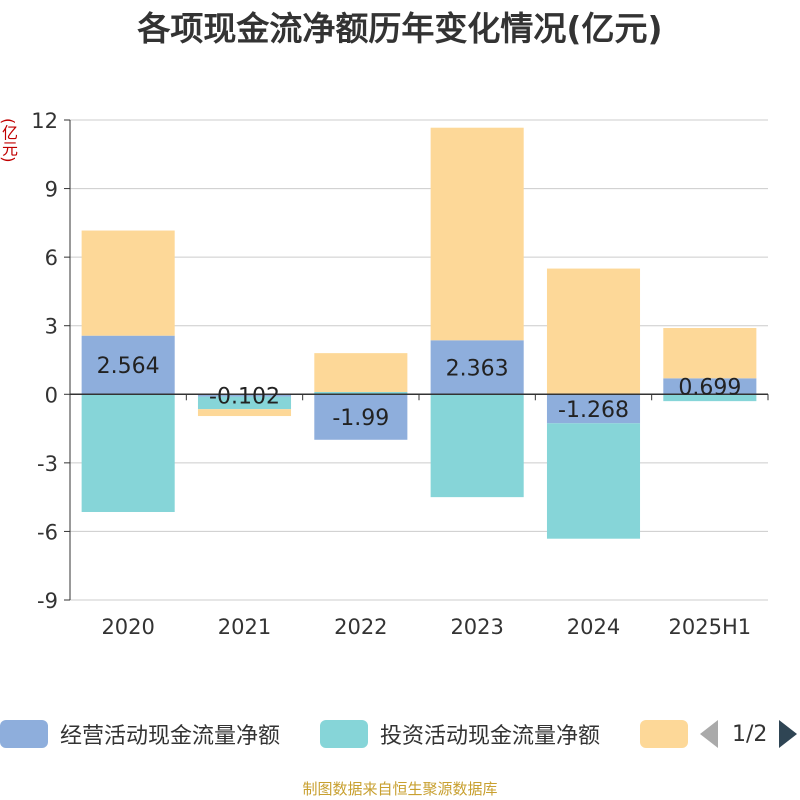  Describe the element at coordinates (361, 372) in the screenshot. I see `bar-series3-2022` at that location.